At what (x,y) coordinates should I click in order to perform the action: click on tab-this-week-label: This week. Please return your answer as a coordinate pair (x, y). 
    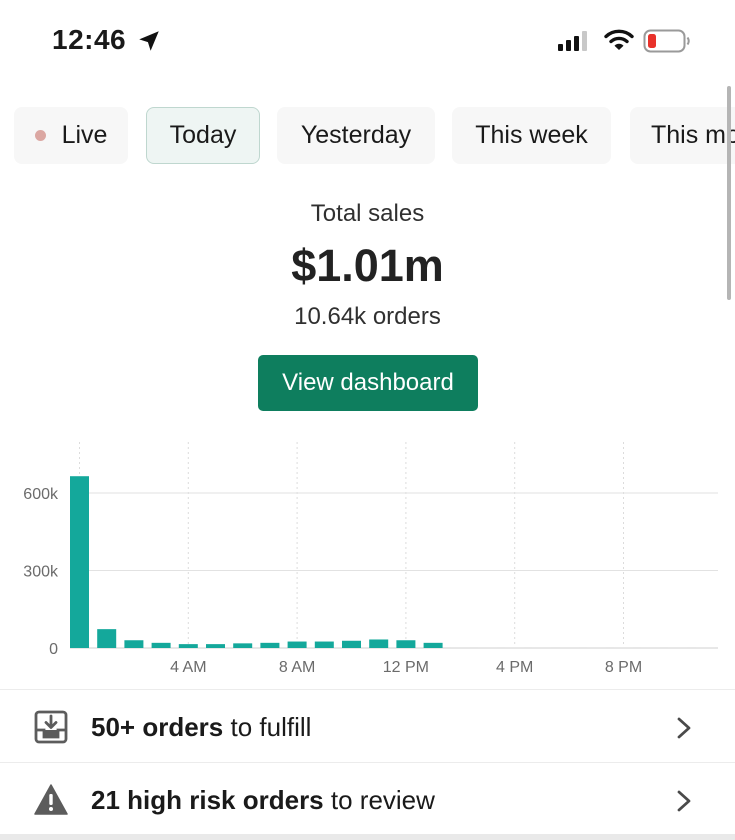
    Looking at the image, I should click on (531, 135).